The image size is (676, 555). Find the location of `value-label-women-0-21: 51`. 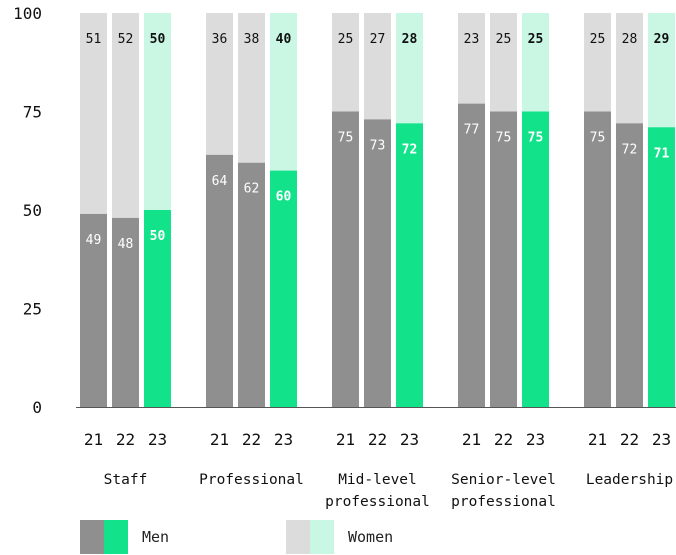

value-label-women-0-21: 51 is located at coordinates (94, 39).